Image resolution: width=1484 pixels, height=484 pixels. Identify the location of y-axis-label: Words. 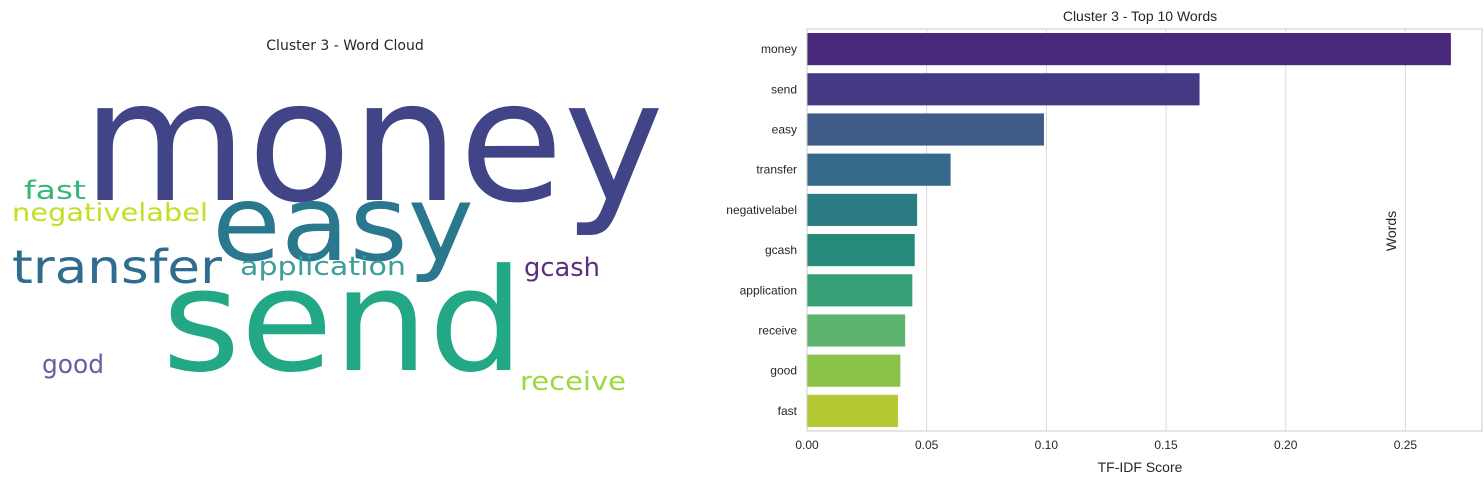
(1391, 231).